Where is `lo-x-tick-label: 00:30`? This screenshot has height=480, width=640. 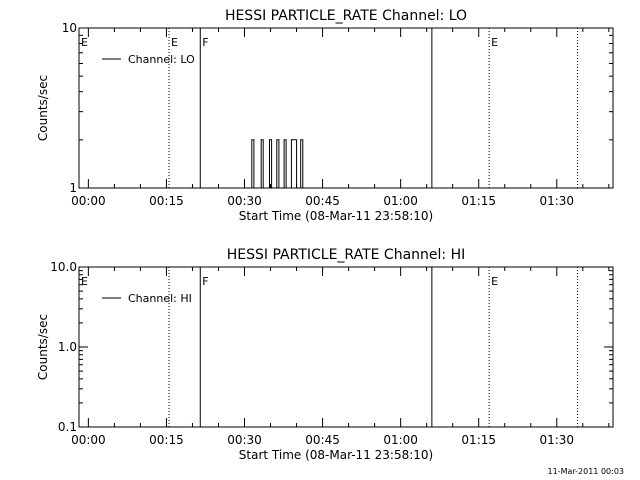 lo-x-tick-label: 00:30 is located at coordinates (244, 201).